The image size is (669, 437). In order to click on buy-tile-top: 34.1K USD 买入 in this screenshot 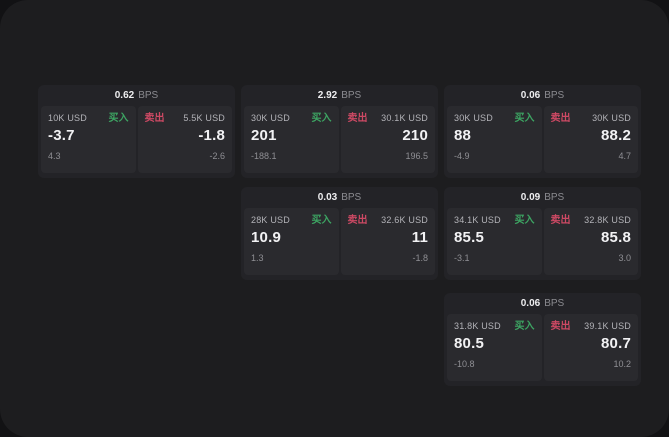, I will do `click(494, 220)`.